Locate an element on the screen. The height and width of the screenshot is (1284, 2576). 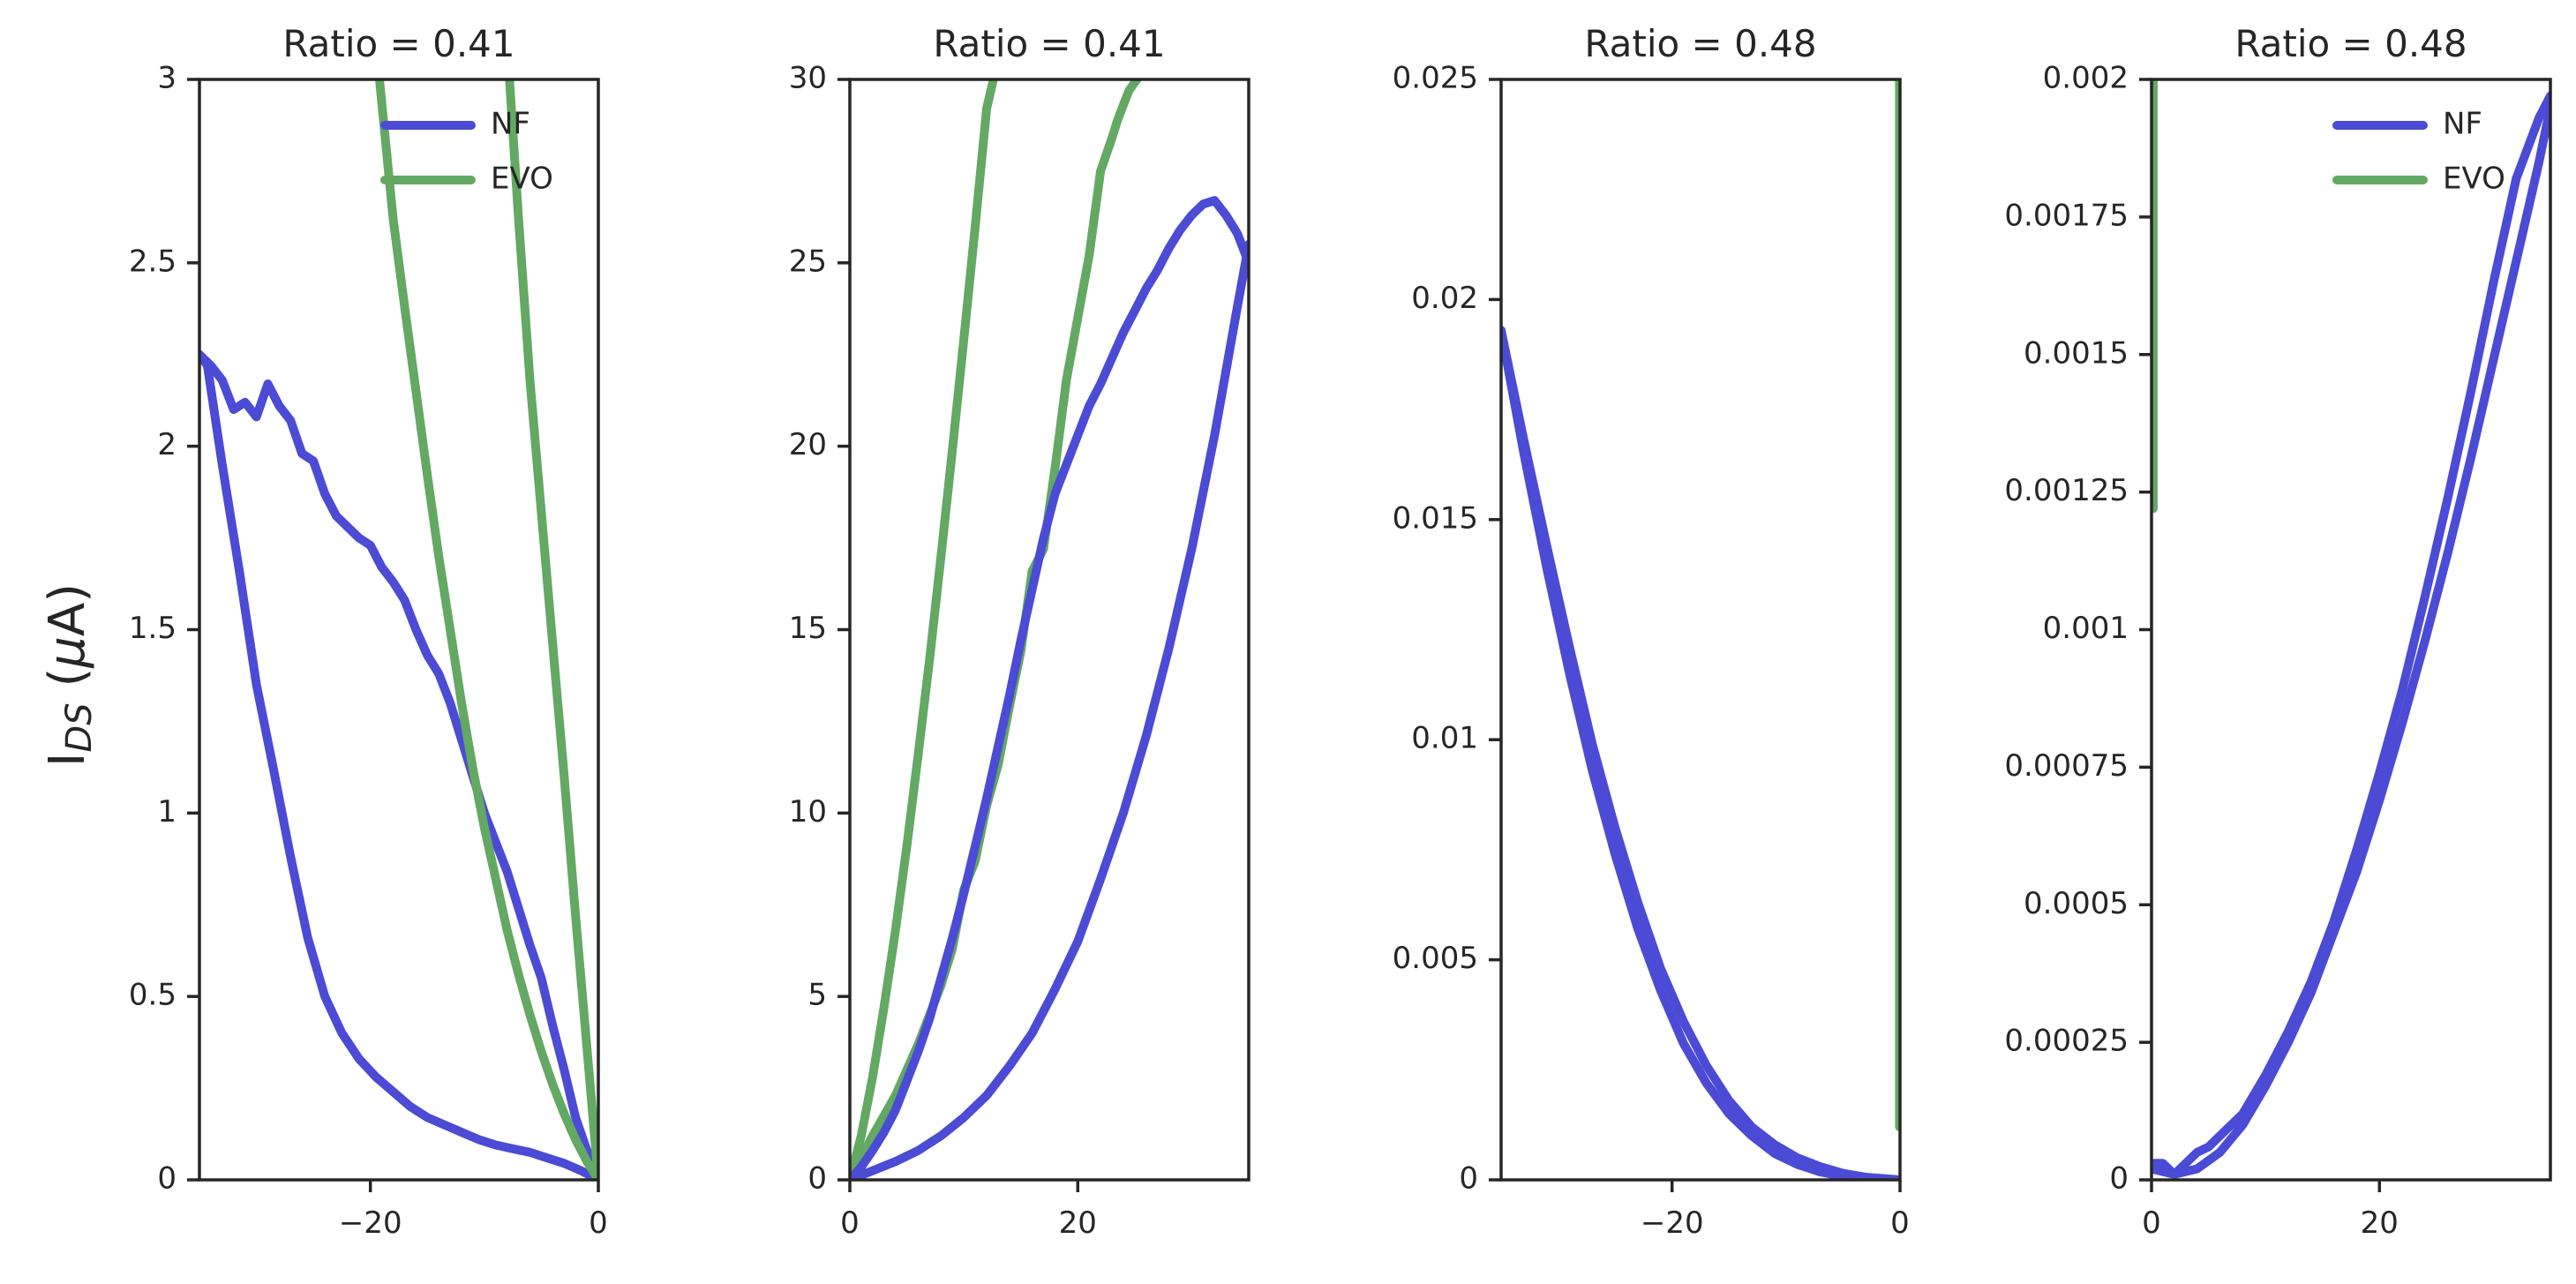
y-tick-label: 3 is located at coordinates (166, 78).